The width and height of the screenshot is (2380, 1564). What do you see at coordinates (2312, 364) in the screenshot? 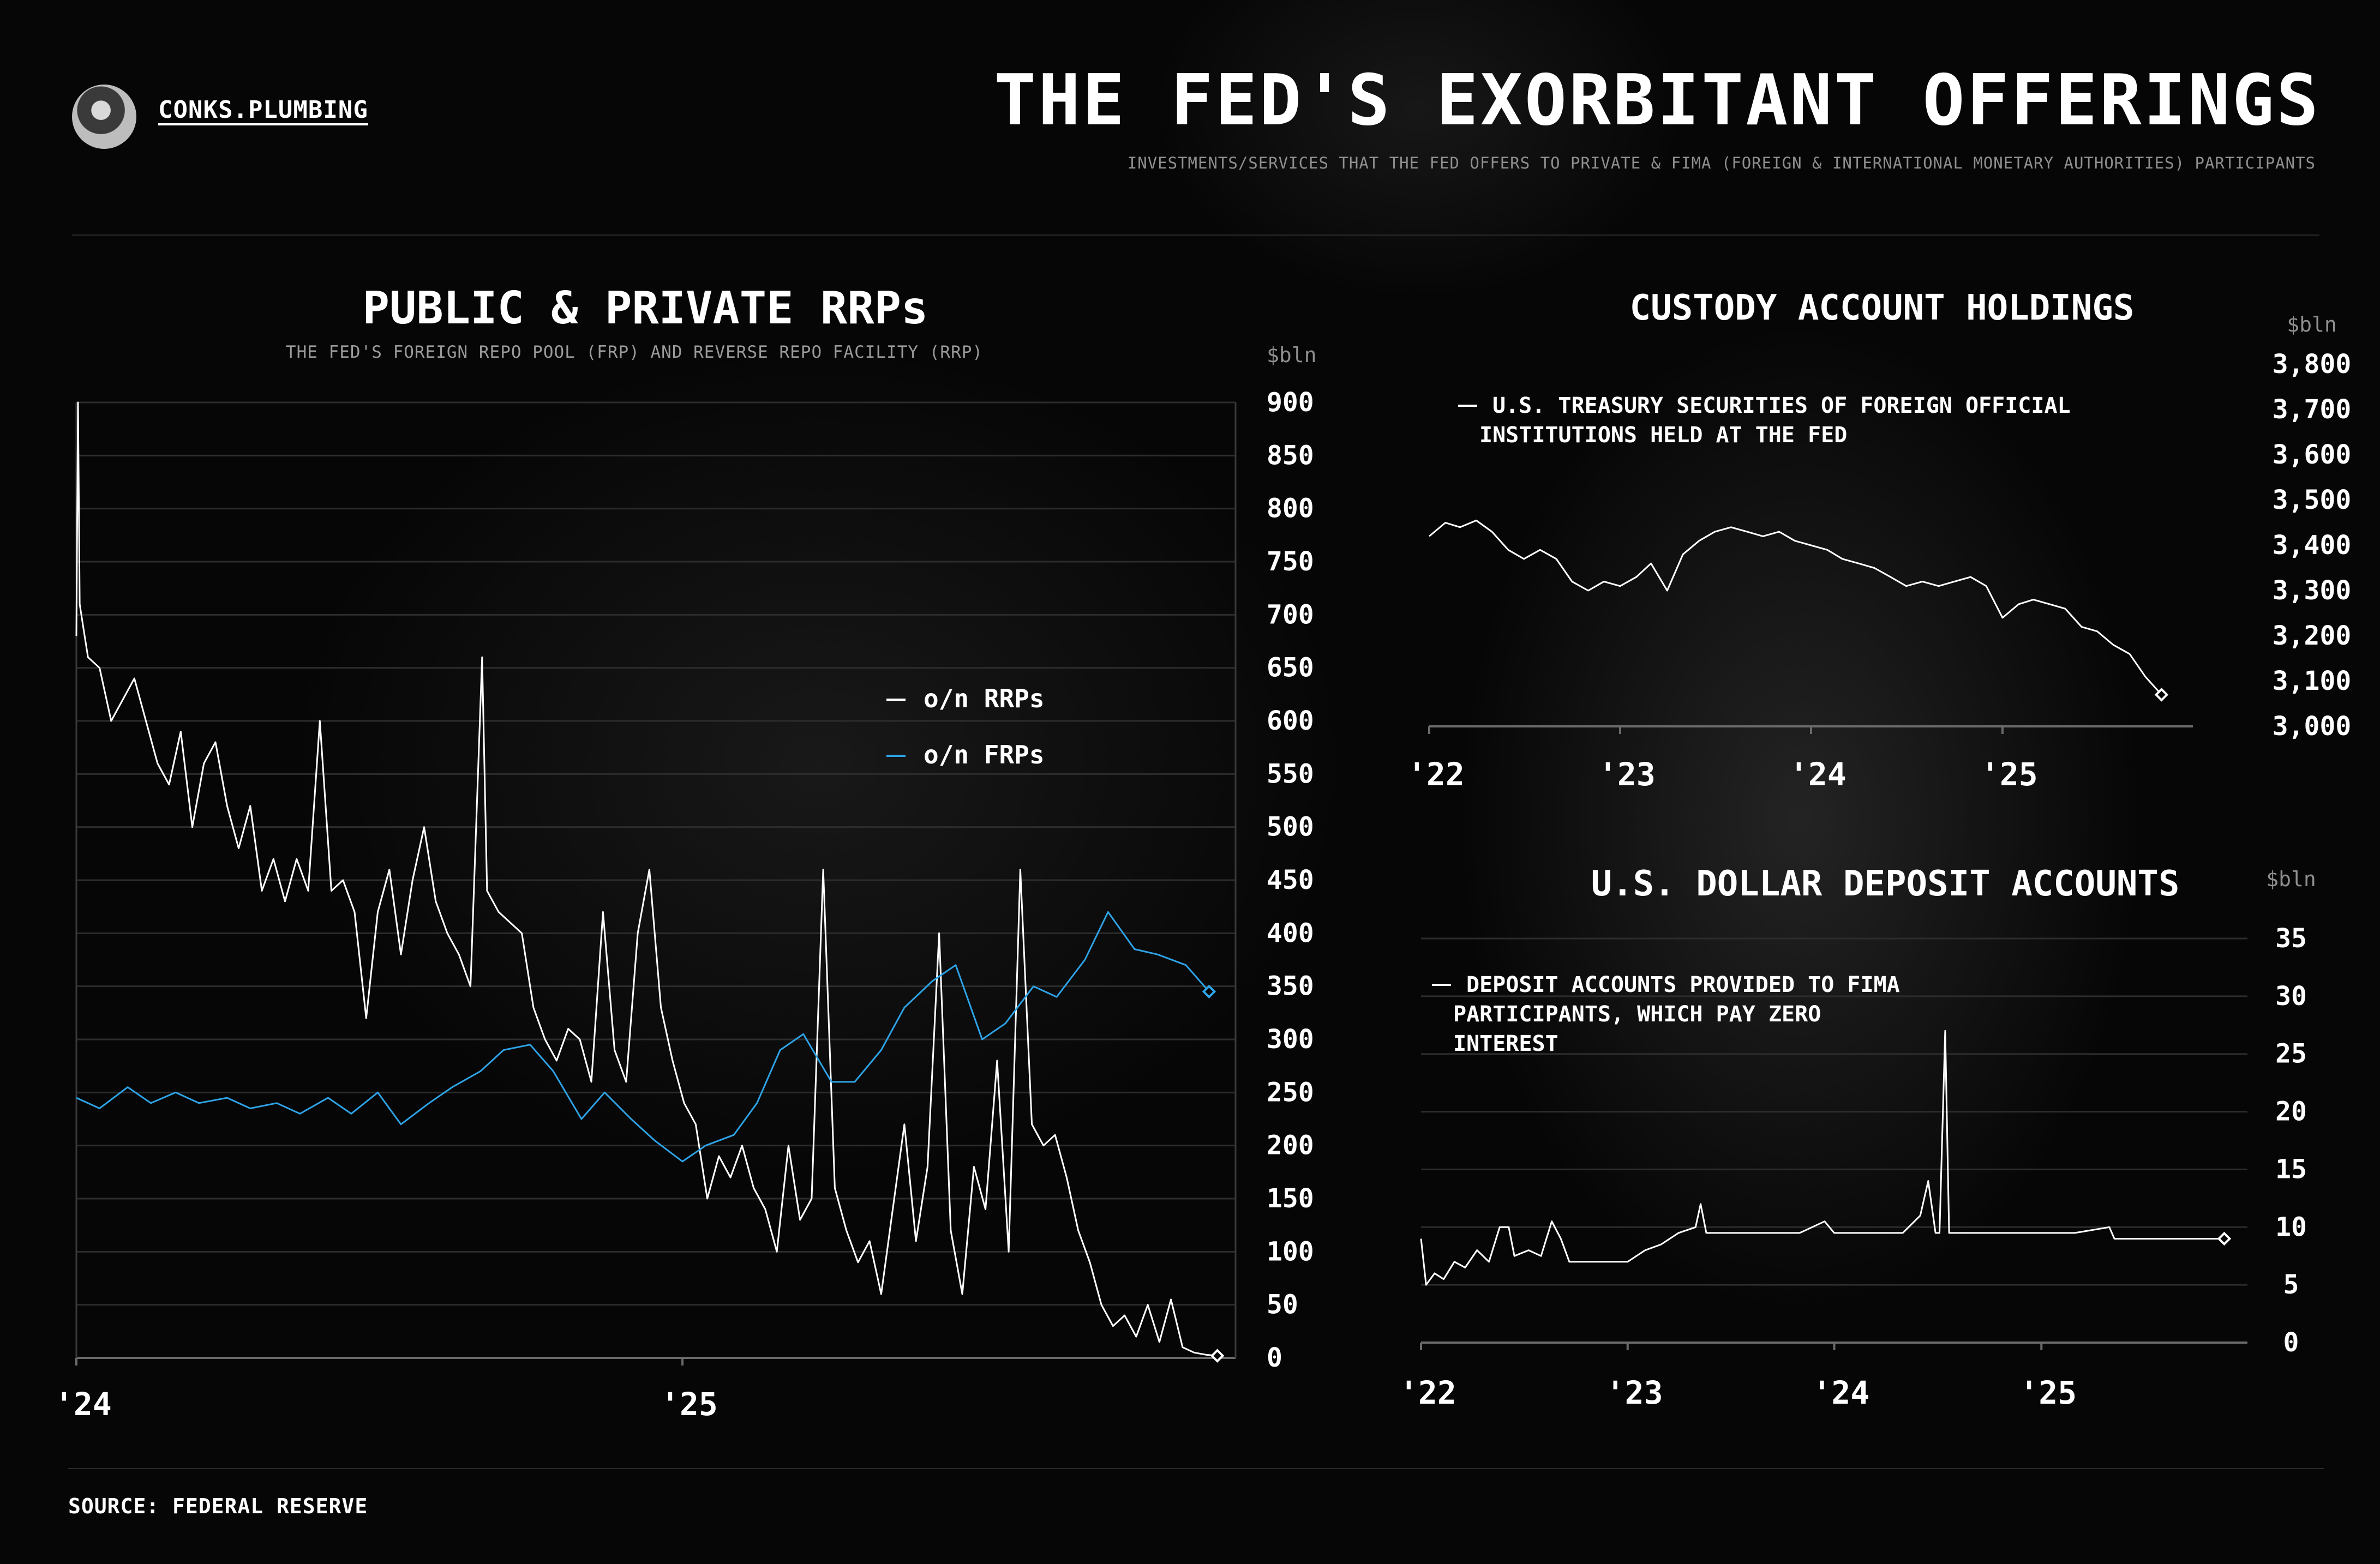
I see `custody-y-tick-label: 3,800` at bounding box center [2312, 364].